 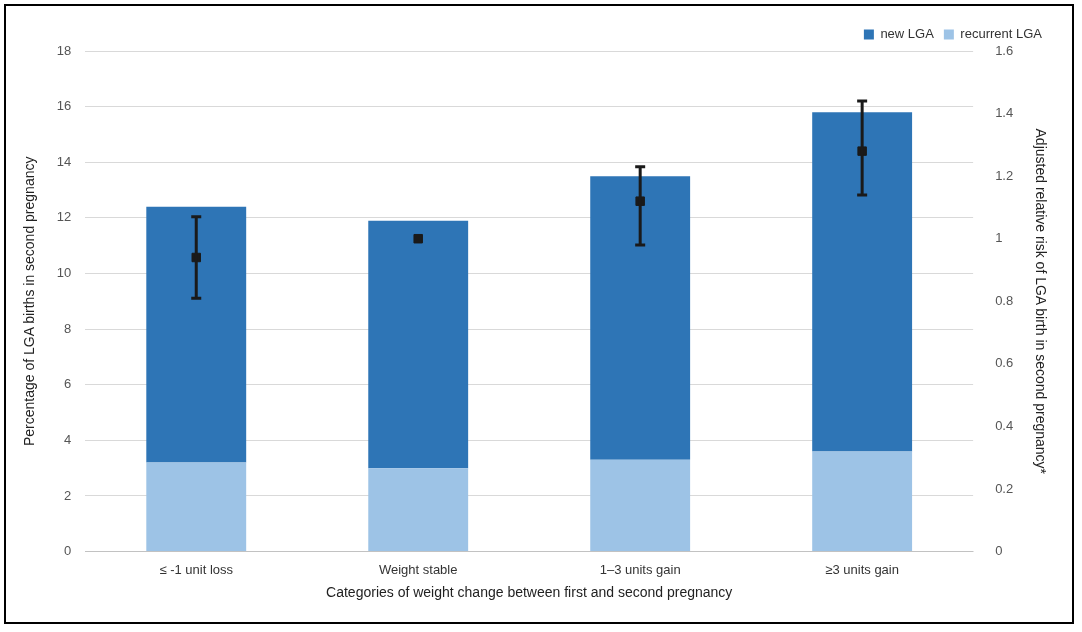 I want to click on point, so click(x=418, y=238).